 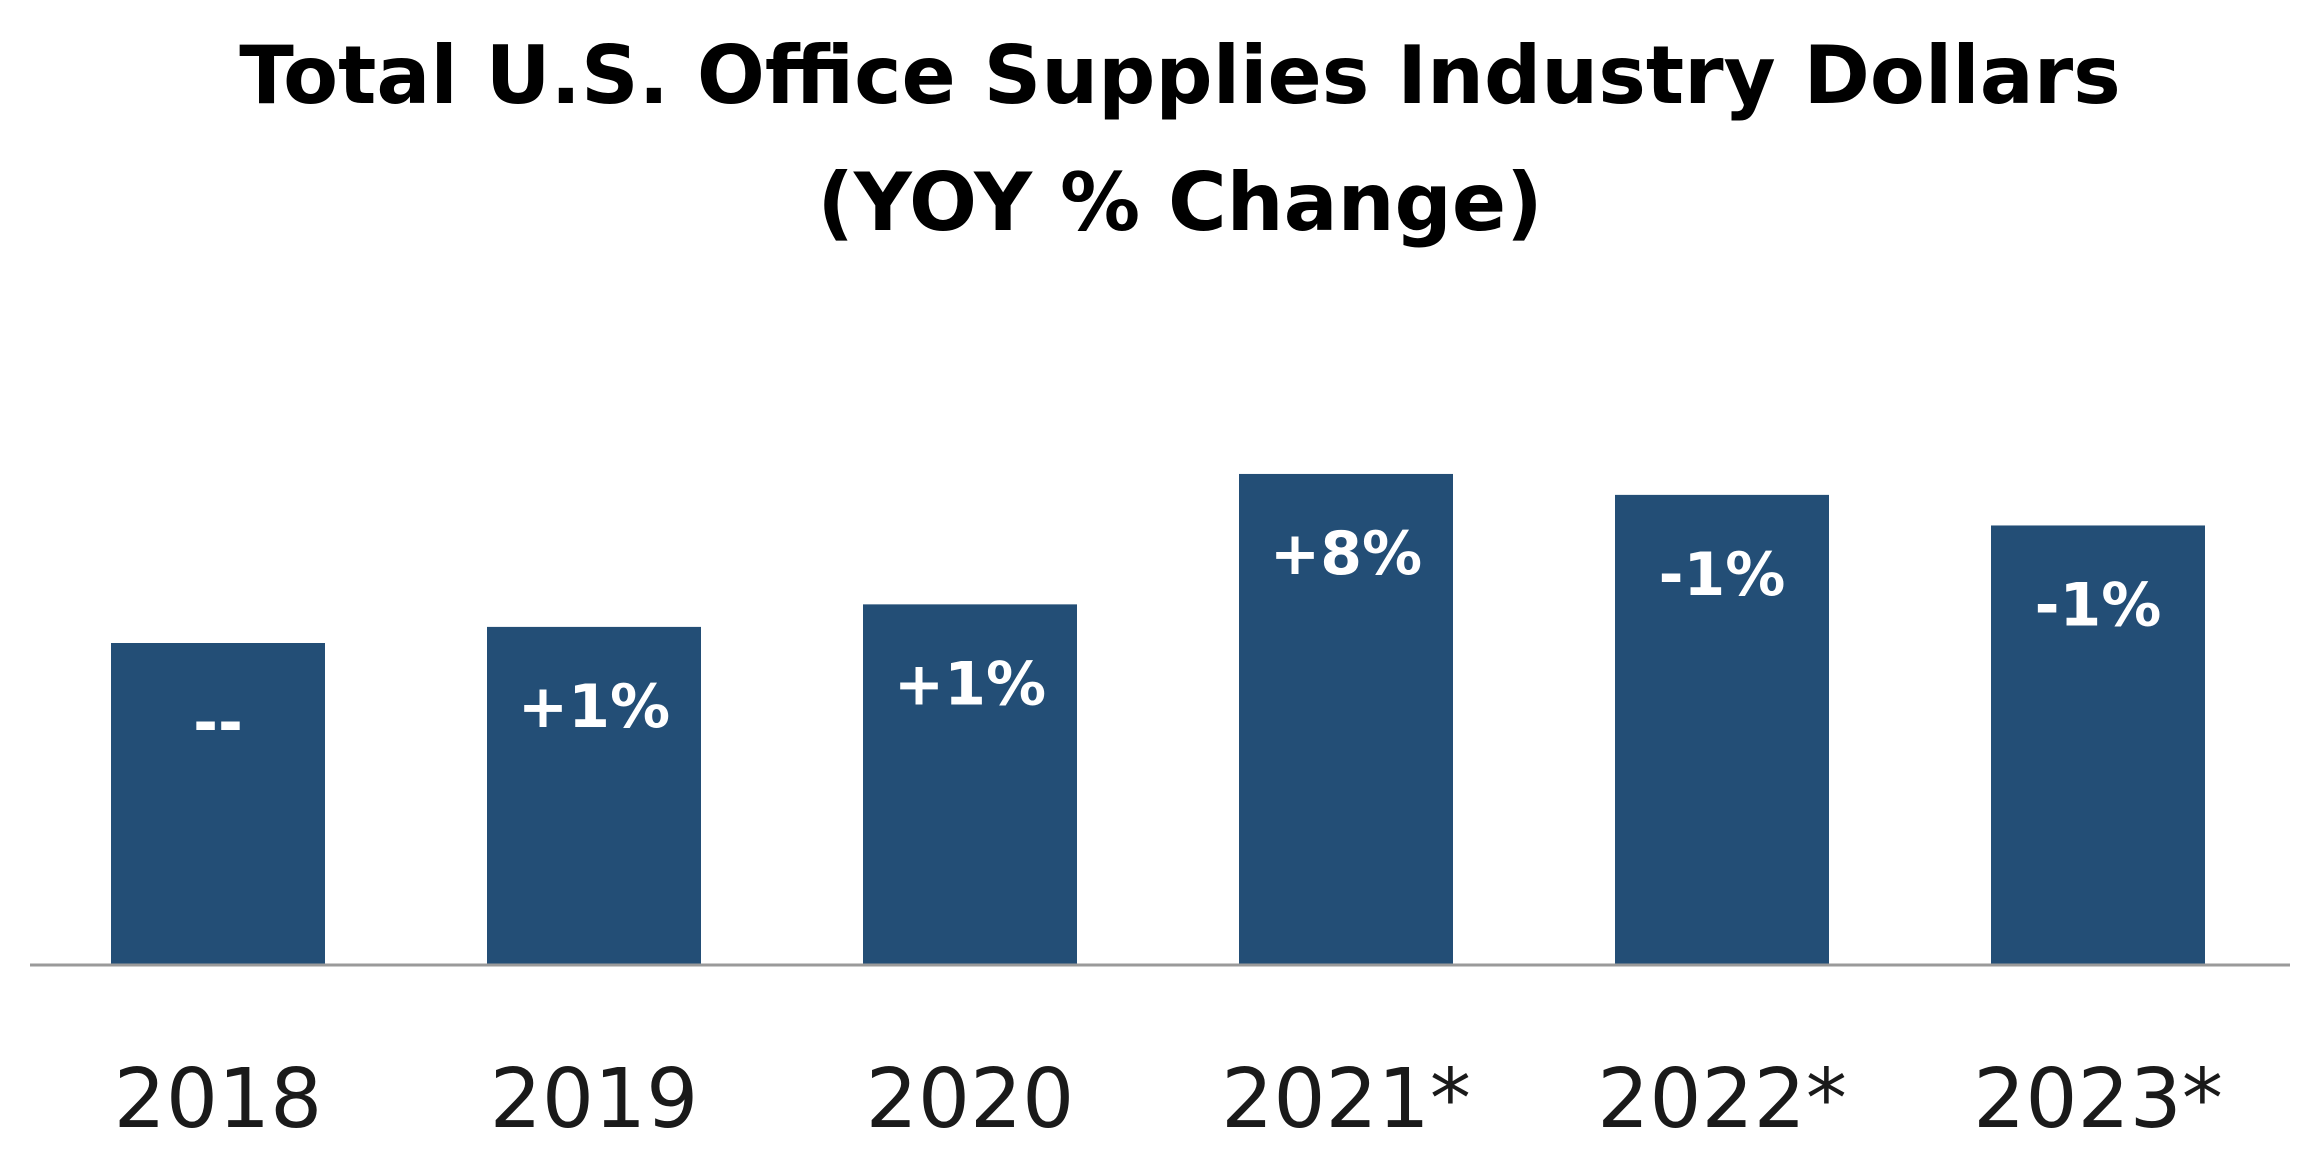 What do you see at coordinates (1346, 554) in the screenshot?
I see `data-label-2021: +8%` at bounding box center [1346, 554].